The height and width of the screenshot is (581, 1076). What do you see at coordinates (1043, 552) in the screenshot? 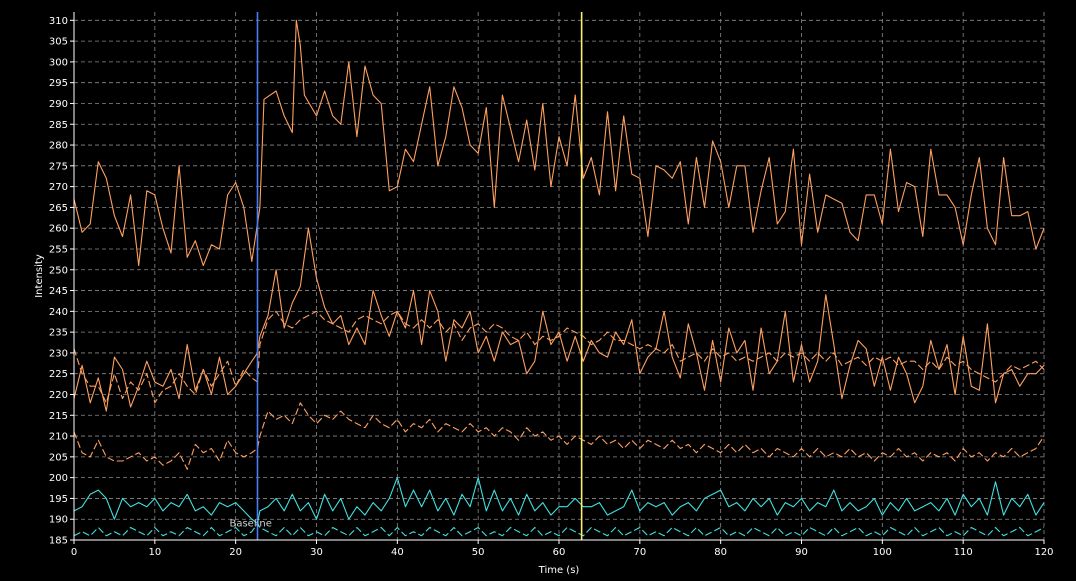
I see `x-tick-label: 120` at bounding box center [1043, 552].